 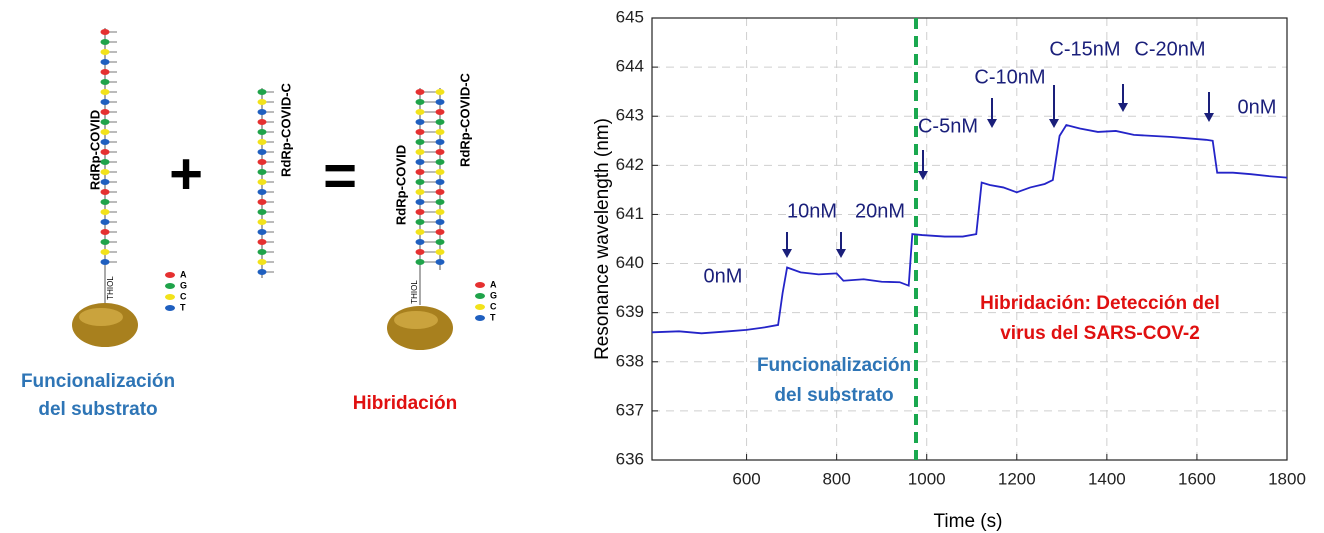 What do you see at coordinates (602, 239) in the screenshot?
I see `y-axis-label: Resonance wavelength (nm)` at bounding box center [602, 239].